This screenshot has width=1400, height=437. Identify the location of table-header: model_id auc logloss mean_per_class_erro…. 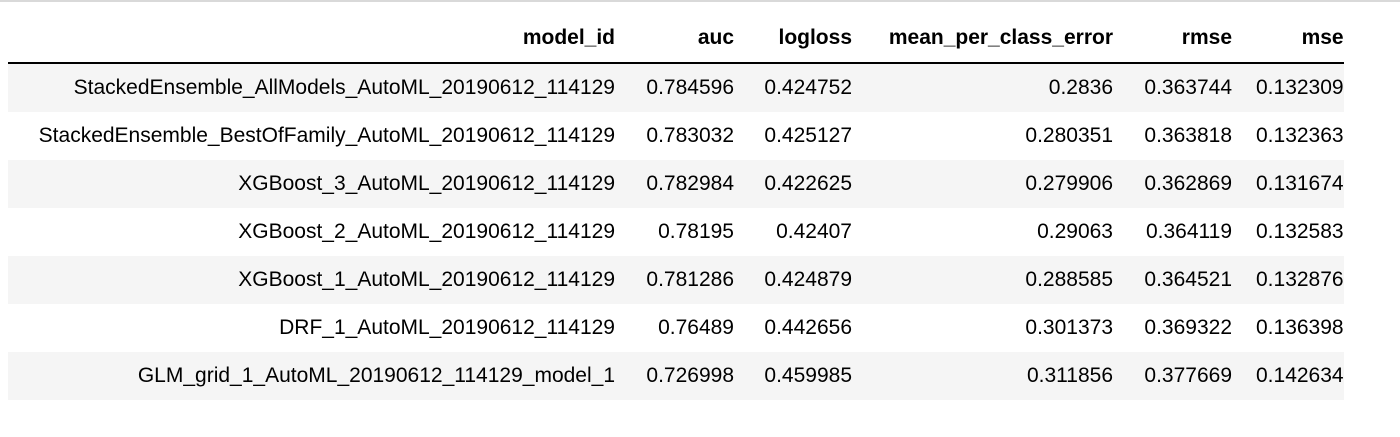
(676, 39).